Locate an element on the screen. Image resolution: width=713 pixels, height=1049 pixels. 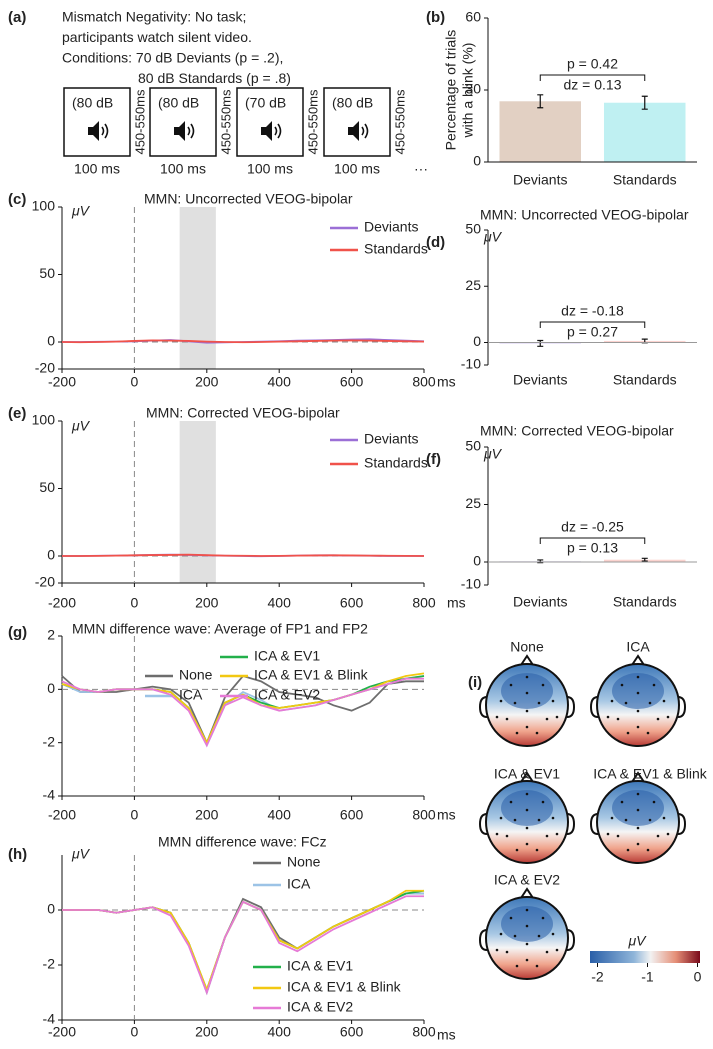
stat-annotation: p = 0.13 is located at coordinates (592, 548).